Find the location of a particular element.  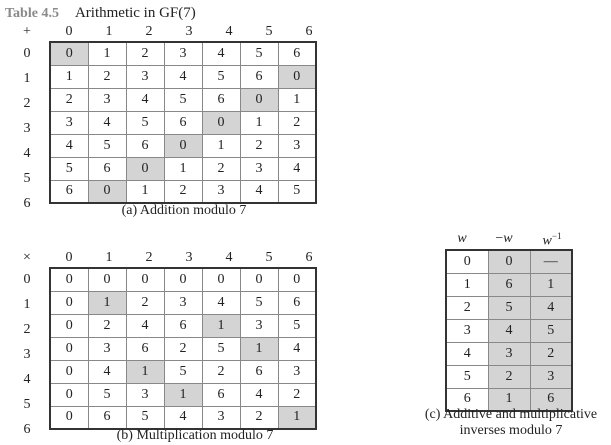

table-heading: Table 4.5 Arithmetic in GF(7) is located at coordinates (100, 14).